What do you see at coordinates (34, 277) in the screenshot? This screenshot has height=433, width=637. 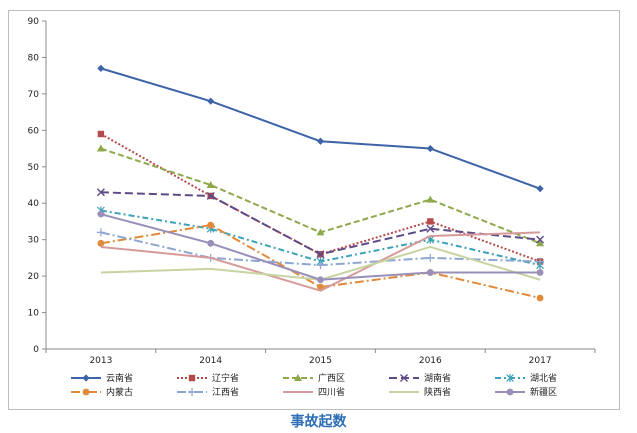 I see `y-tick-label: 20` at bounding box center [34, 277].